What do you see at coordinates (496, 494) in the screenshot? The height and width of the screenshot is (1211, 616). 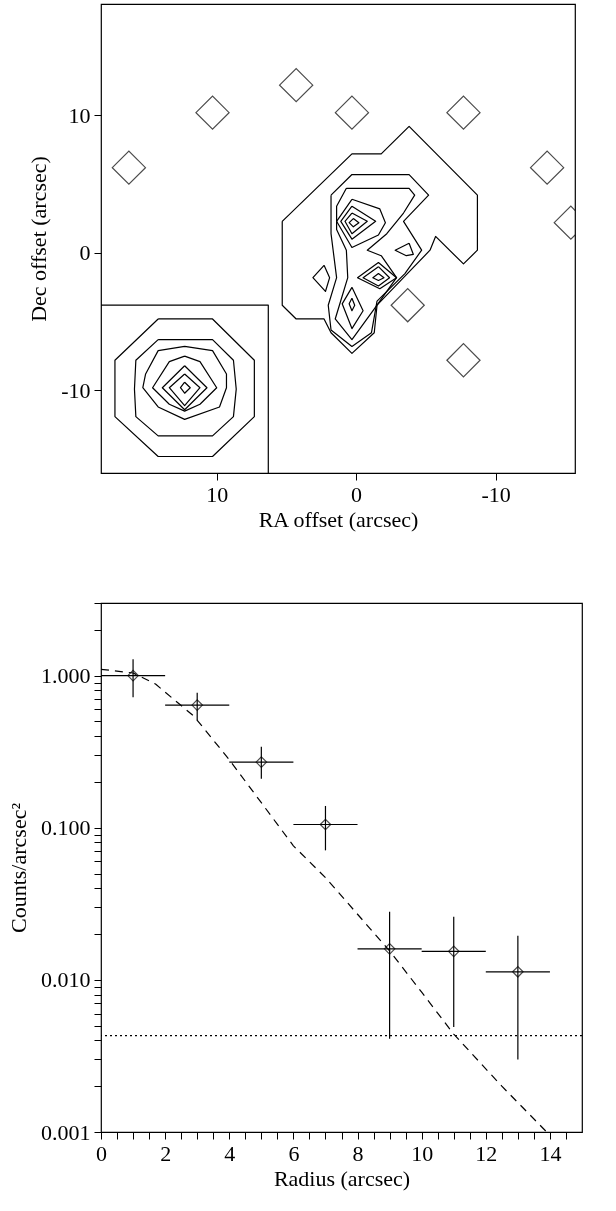 I see `x-tick-label: -10` at bounding box center [496, 494].